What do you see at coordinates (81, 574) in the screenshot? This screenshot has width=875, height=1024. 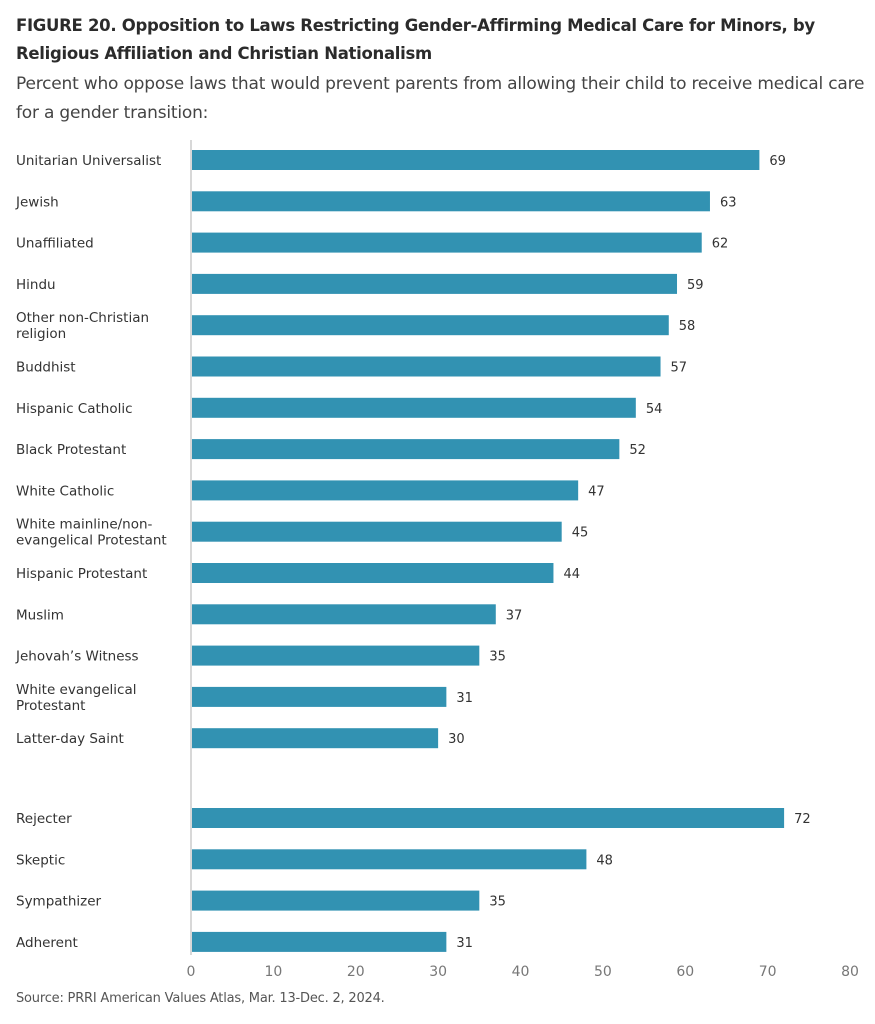 I see `category-label: Hispanic Protestant` at bounding box center [81, 574].